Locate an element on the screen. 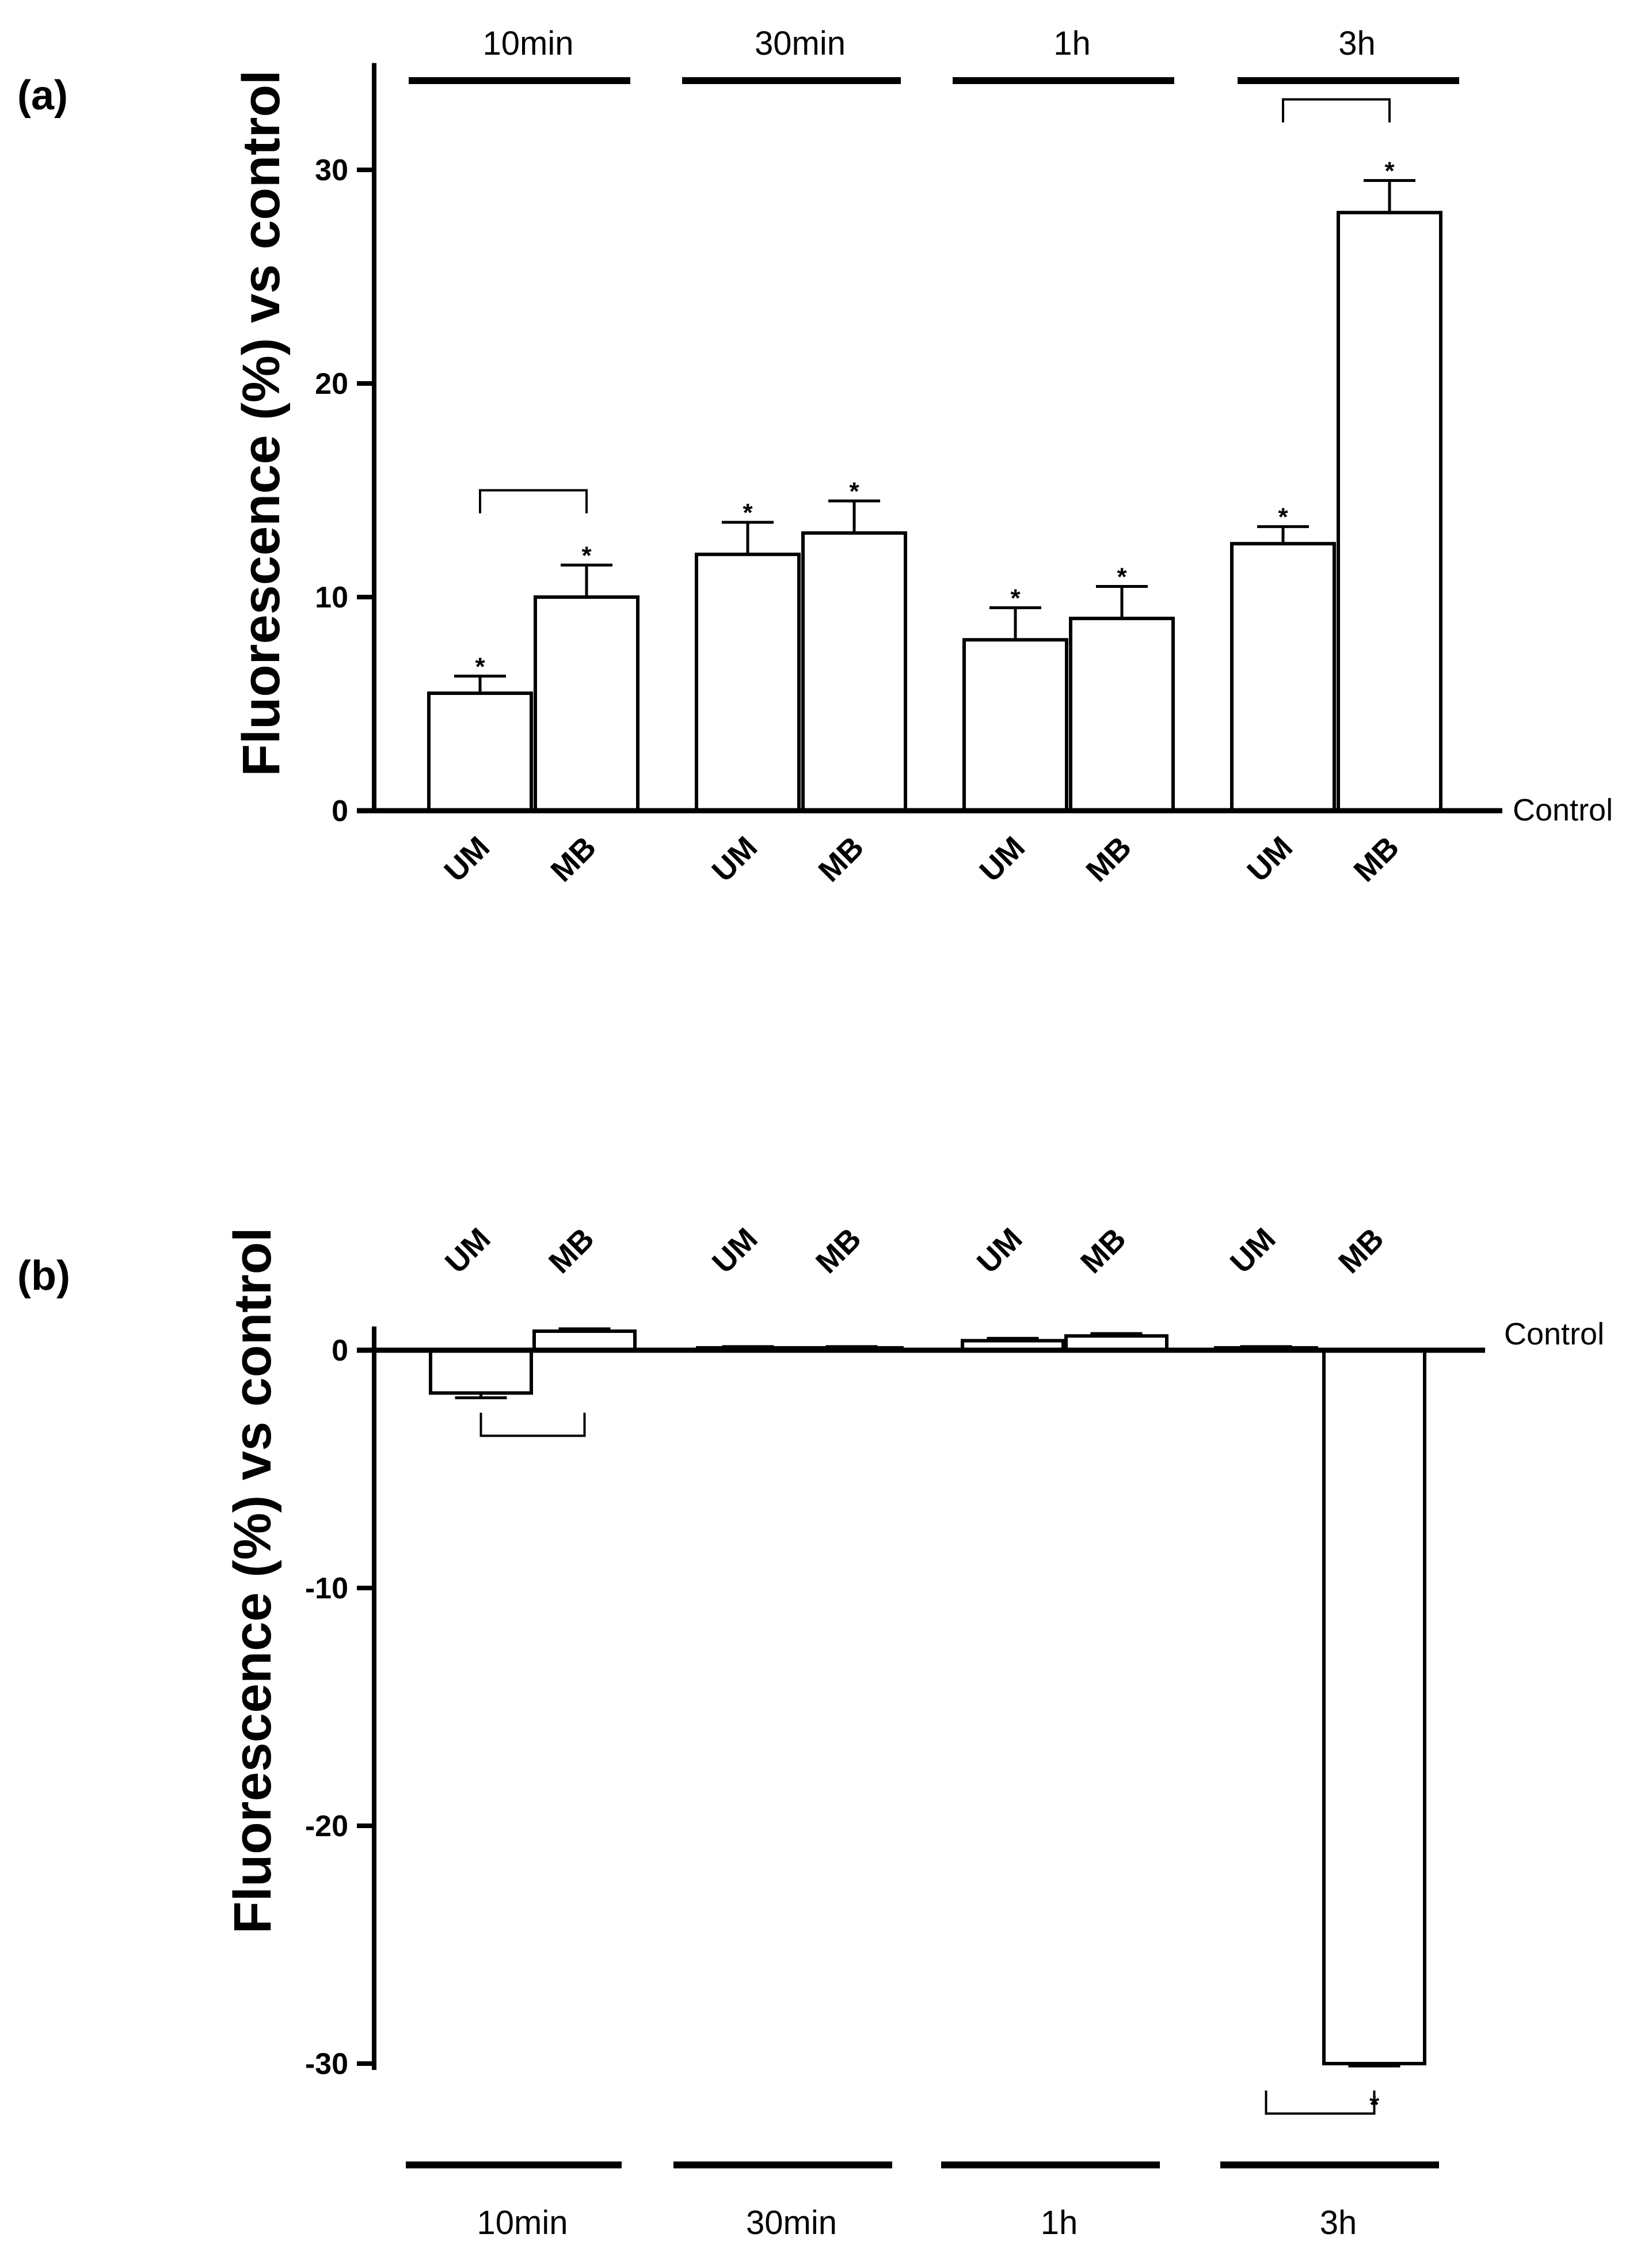  y-tick-label: -30 is located at coordinates (326, 2064).